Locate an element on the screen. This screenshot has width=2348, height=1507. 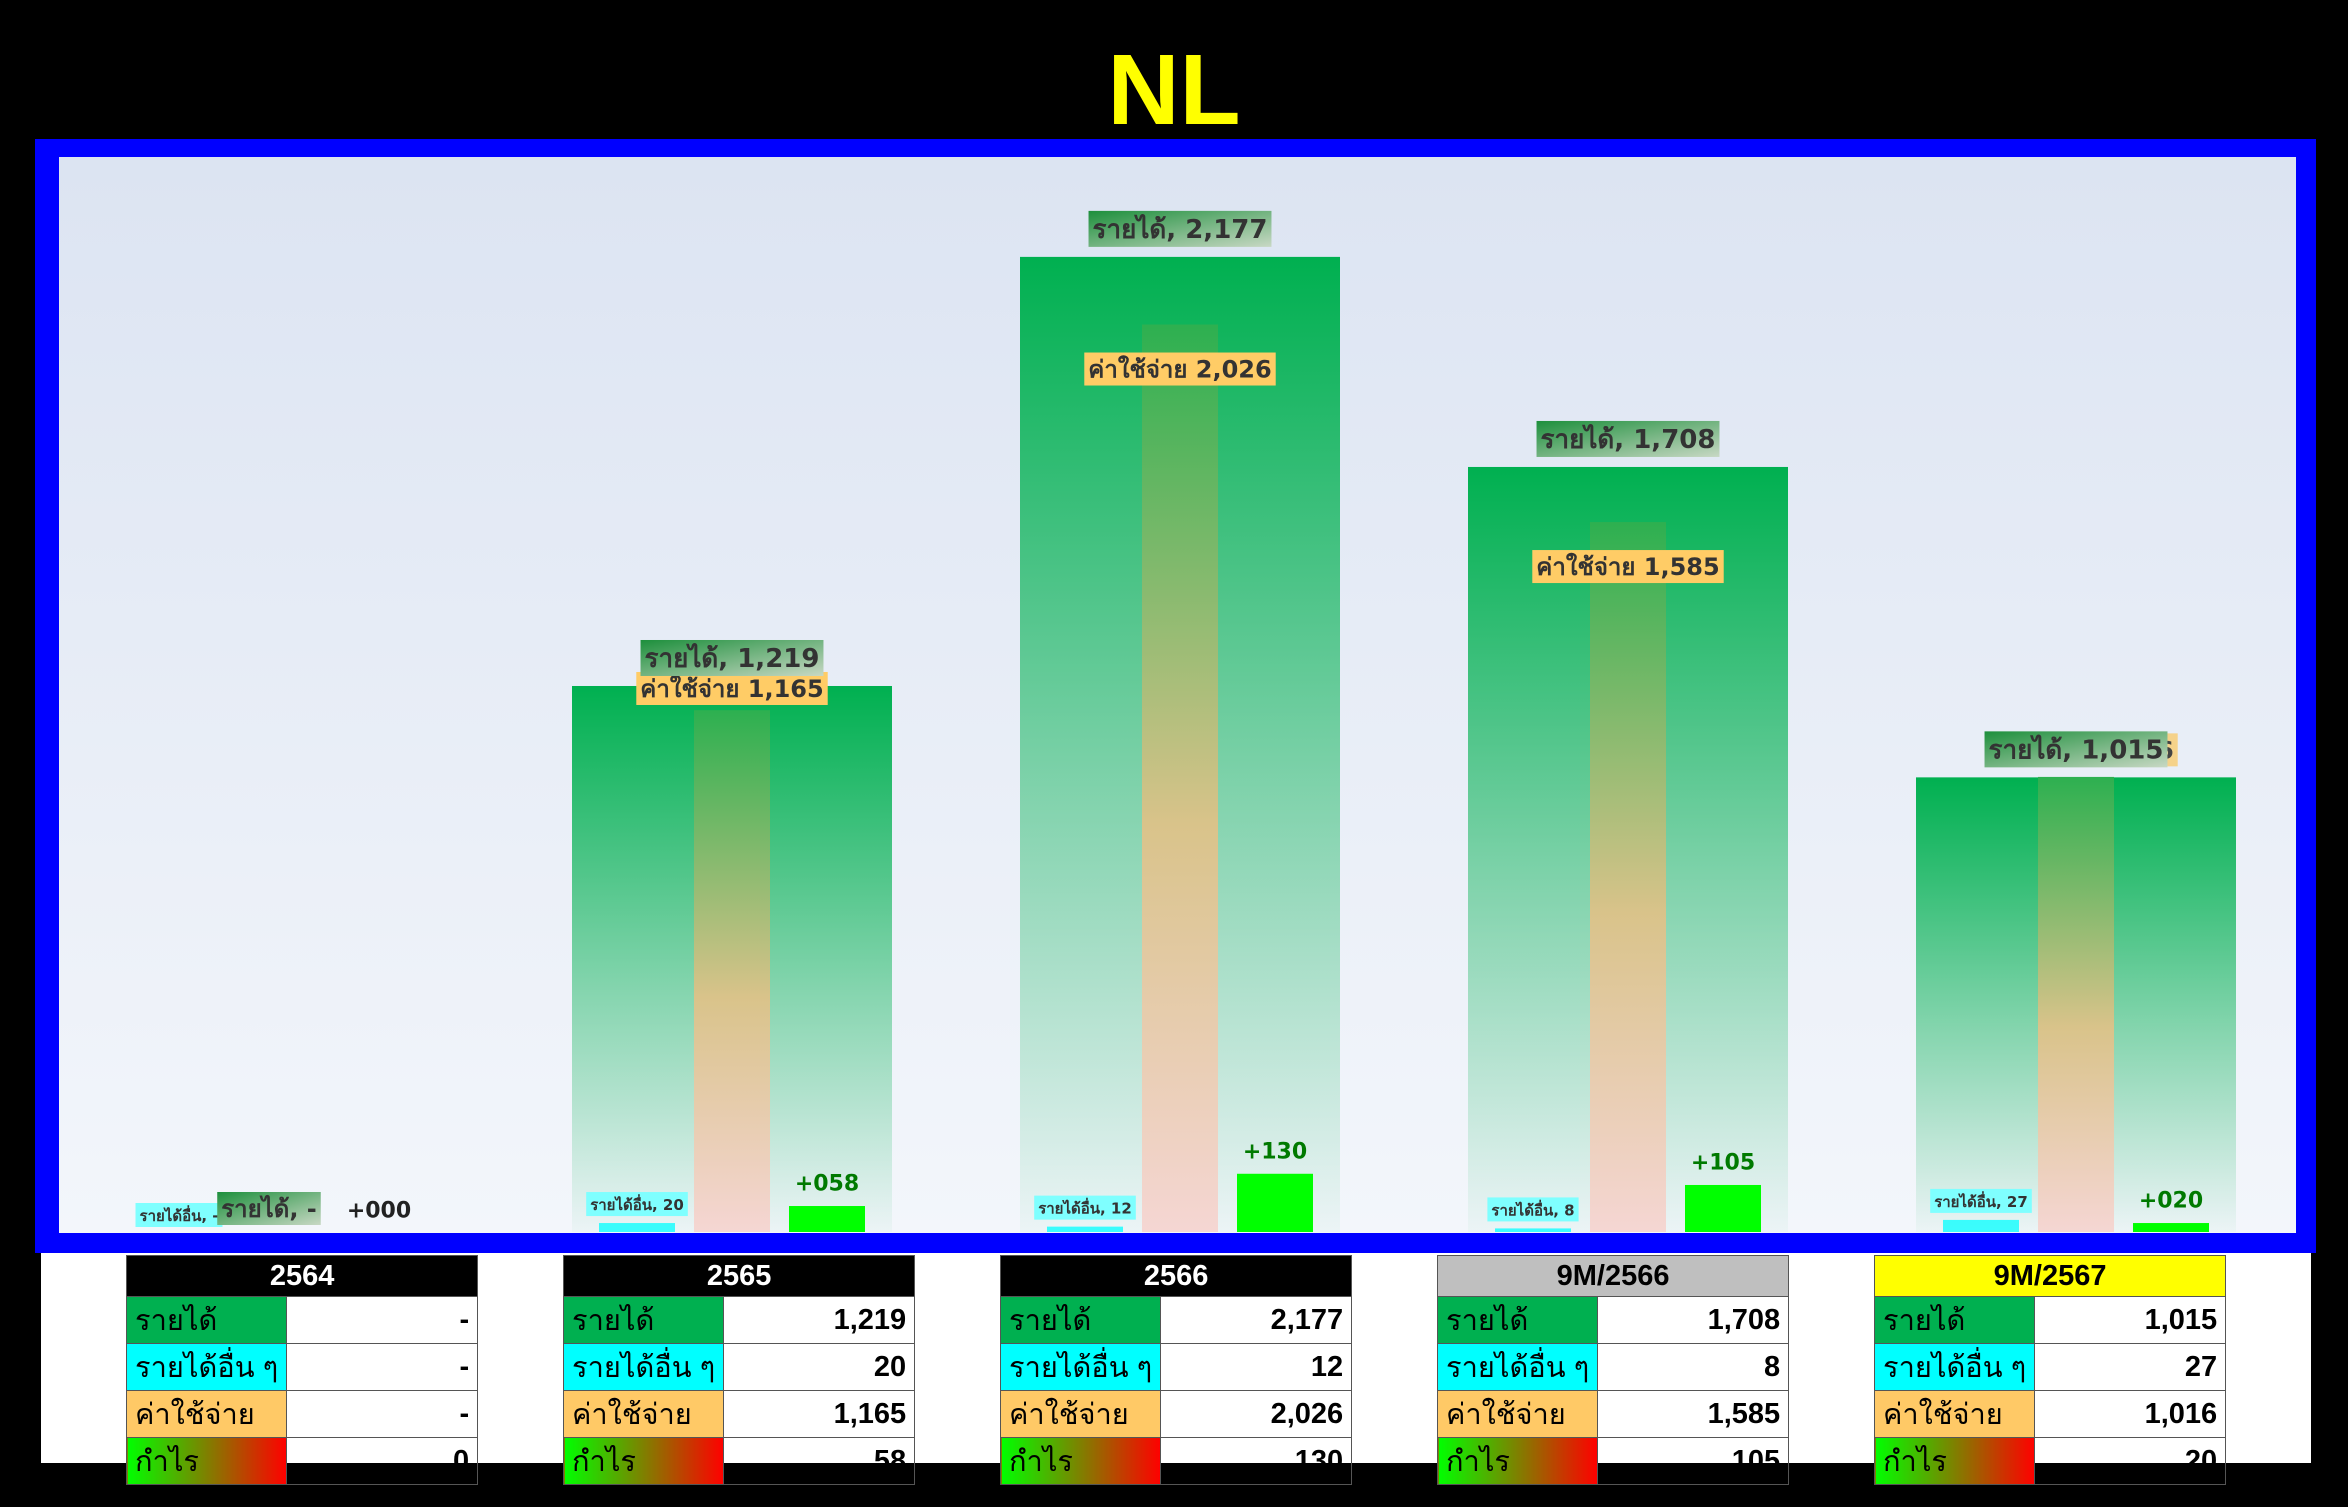
table-header: 2564 is located at coordinates (302, 1276).